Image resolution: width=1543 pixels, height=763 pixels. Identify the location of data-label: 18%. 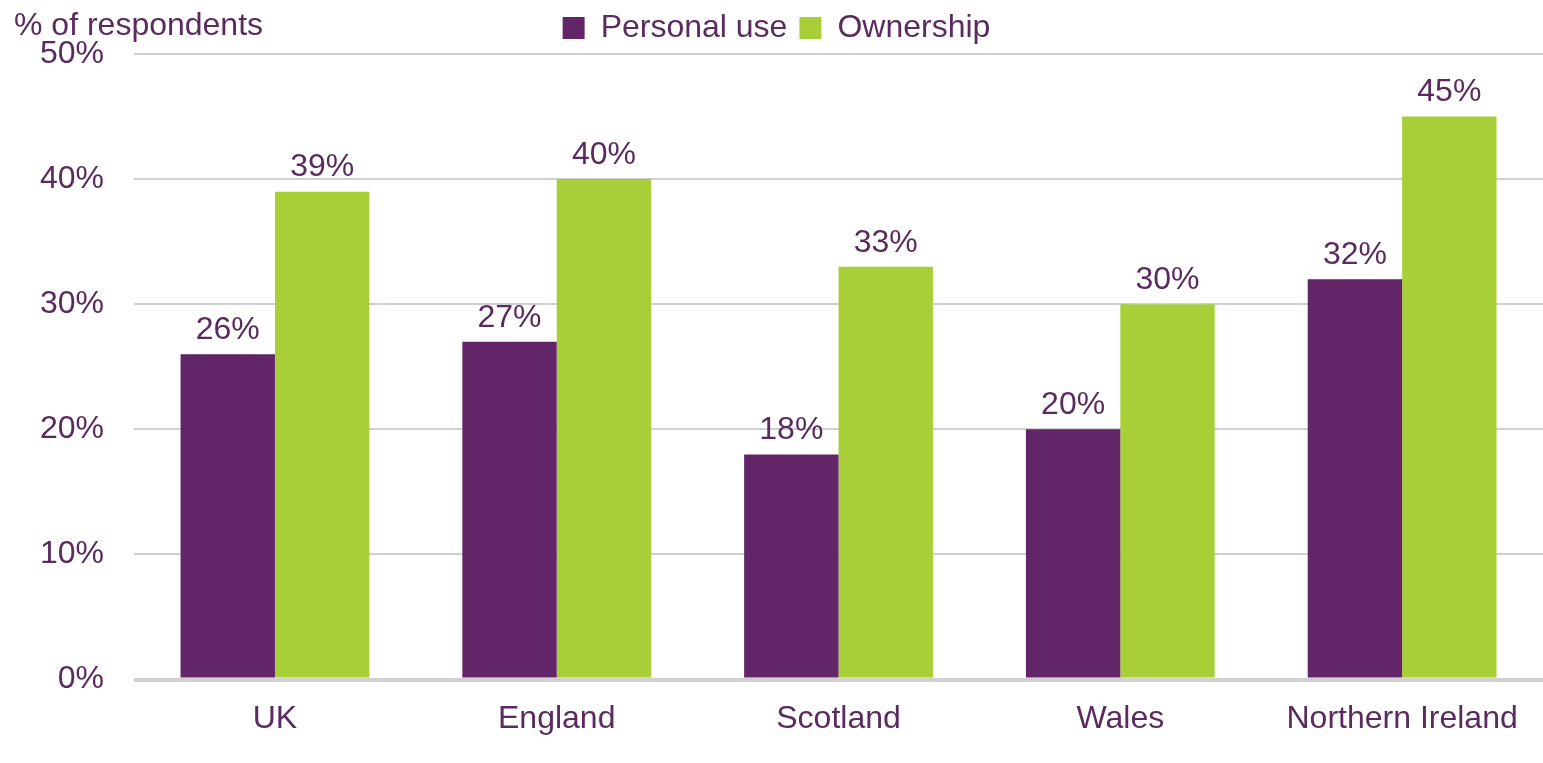
(791, 428).